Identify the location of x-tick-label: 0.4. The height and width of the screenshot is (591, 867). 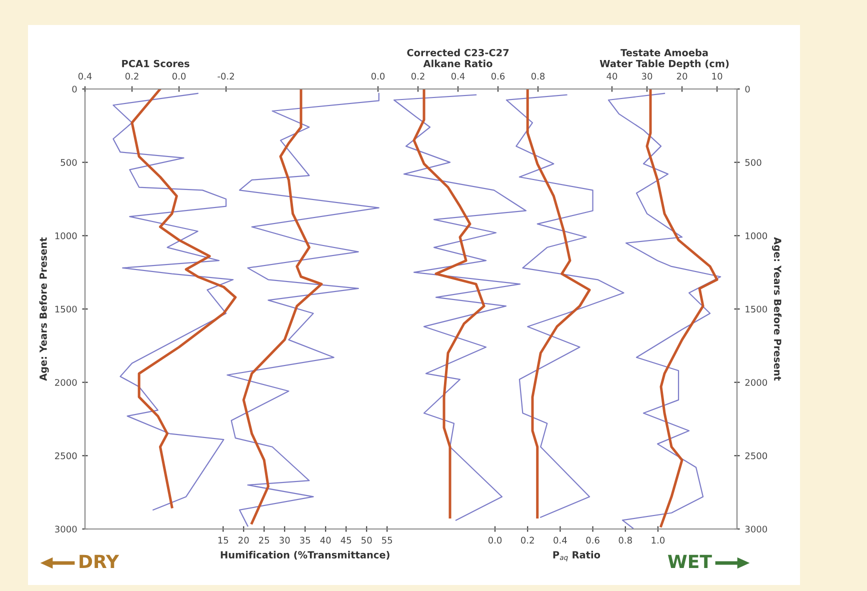
(560, 540).